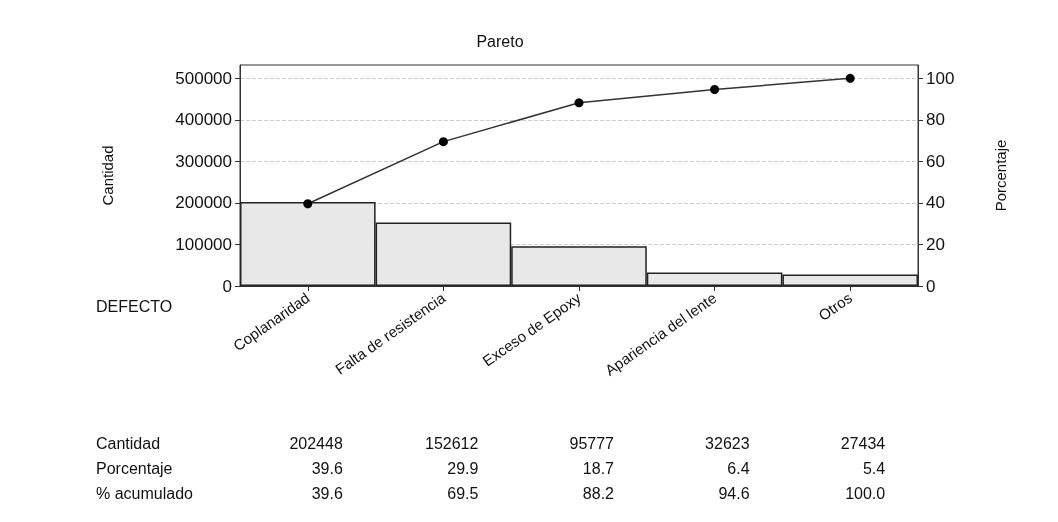  I want to click on data-label: 152612, so click(452, 443).